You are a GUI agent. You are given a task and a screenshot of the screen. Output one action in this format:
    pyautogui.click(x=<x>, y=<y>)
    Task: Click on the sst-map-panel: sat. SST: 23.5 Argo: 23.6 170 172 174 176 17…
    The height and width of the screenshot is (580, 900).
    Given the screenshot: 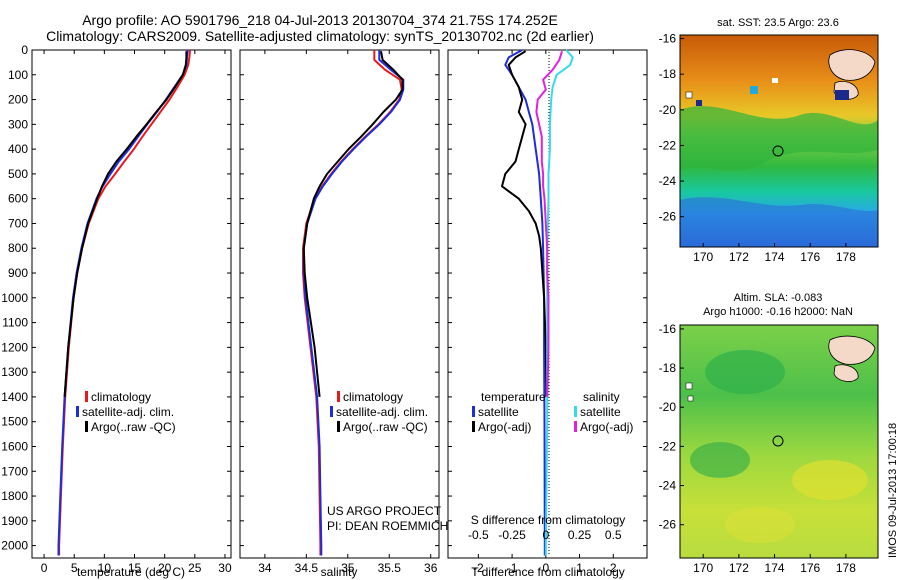 What is the action you would take?
    pyautogui.click(x=769, y=140)
    